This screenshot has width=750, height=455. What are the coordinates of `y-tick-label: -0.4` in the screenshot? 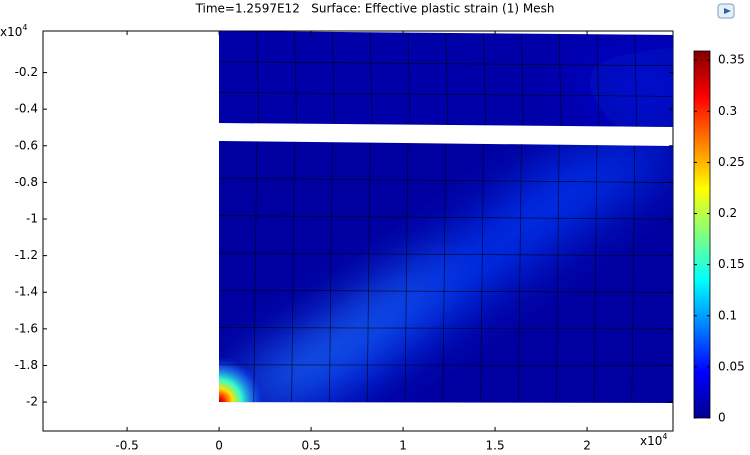 It's located at (26, 109).